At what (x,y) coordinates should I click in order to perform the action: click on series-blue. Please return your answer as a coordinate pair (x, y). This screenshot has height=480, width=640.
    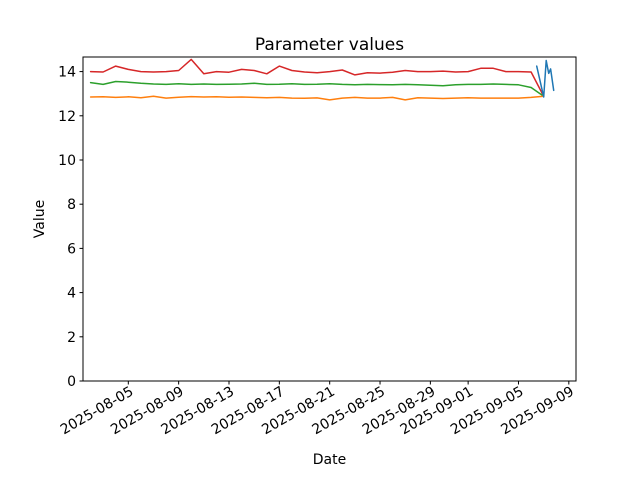
    Looking at the image, I should click on (545, 78).